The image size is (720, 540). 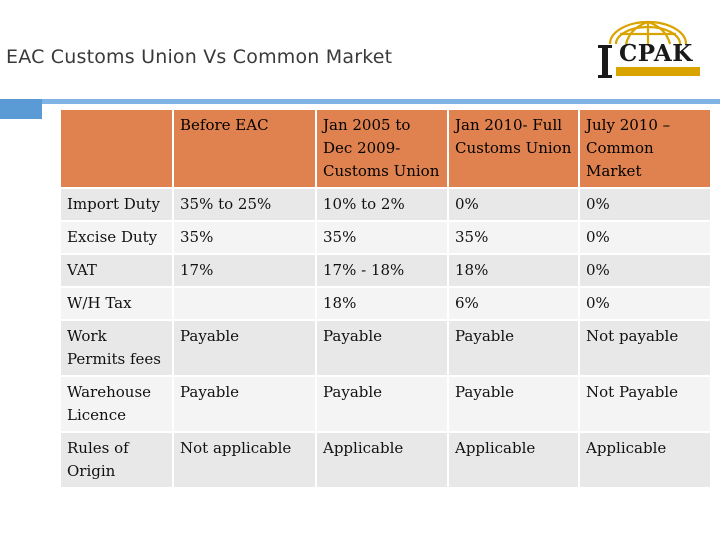 I want to click on logo-wordmark: CPAK, so click(x=656, y=53).